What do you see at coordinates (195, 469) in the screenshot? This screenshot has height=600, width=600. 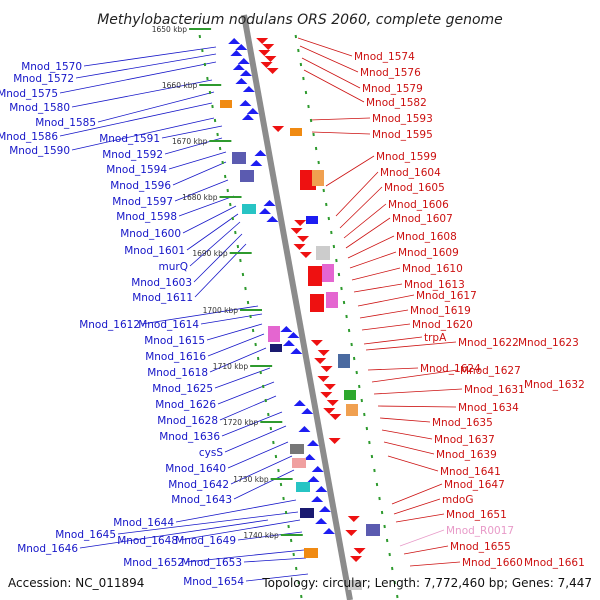 I see `left-gene-label: Mnod_1640` at bounding box center [195, 469].